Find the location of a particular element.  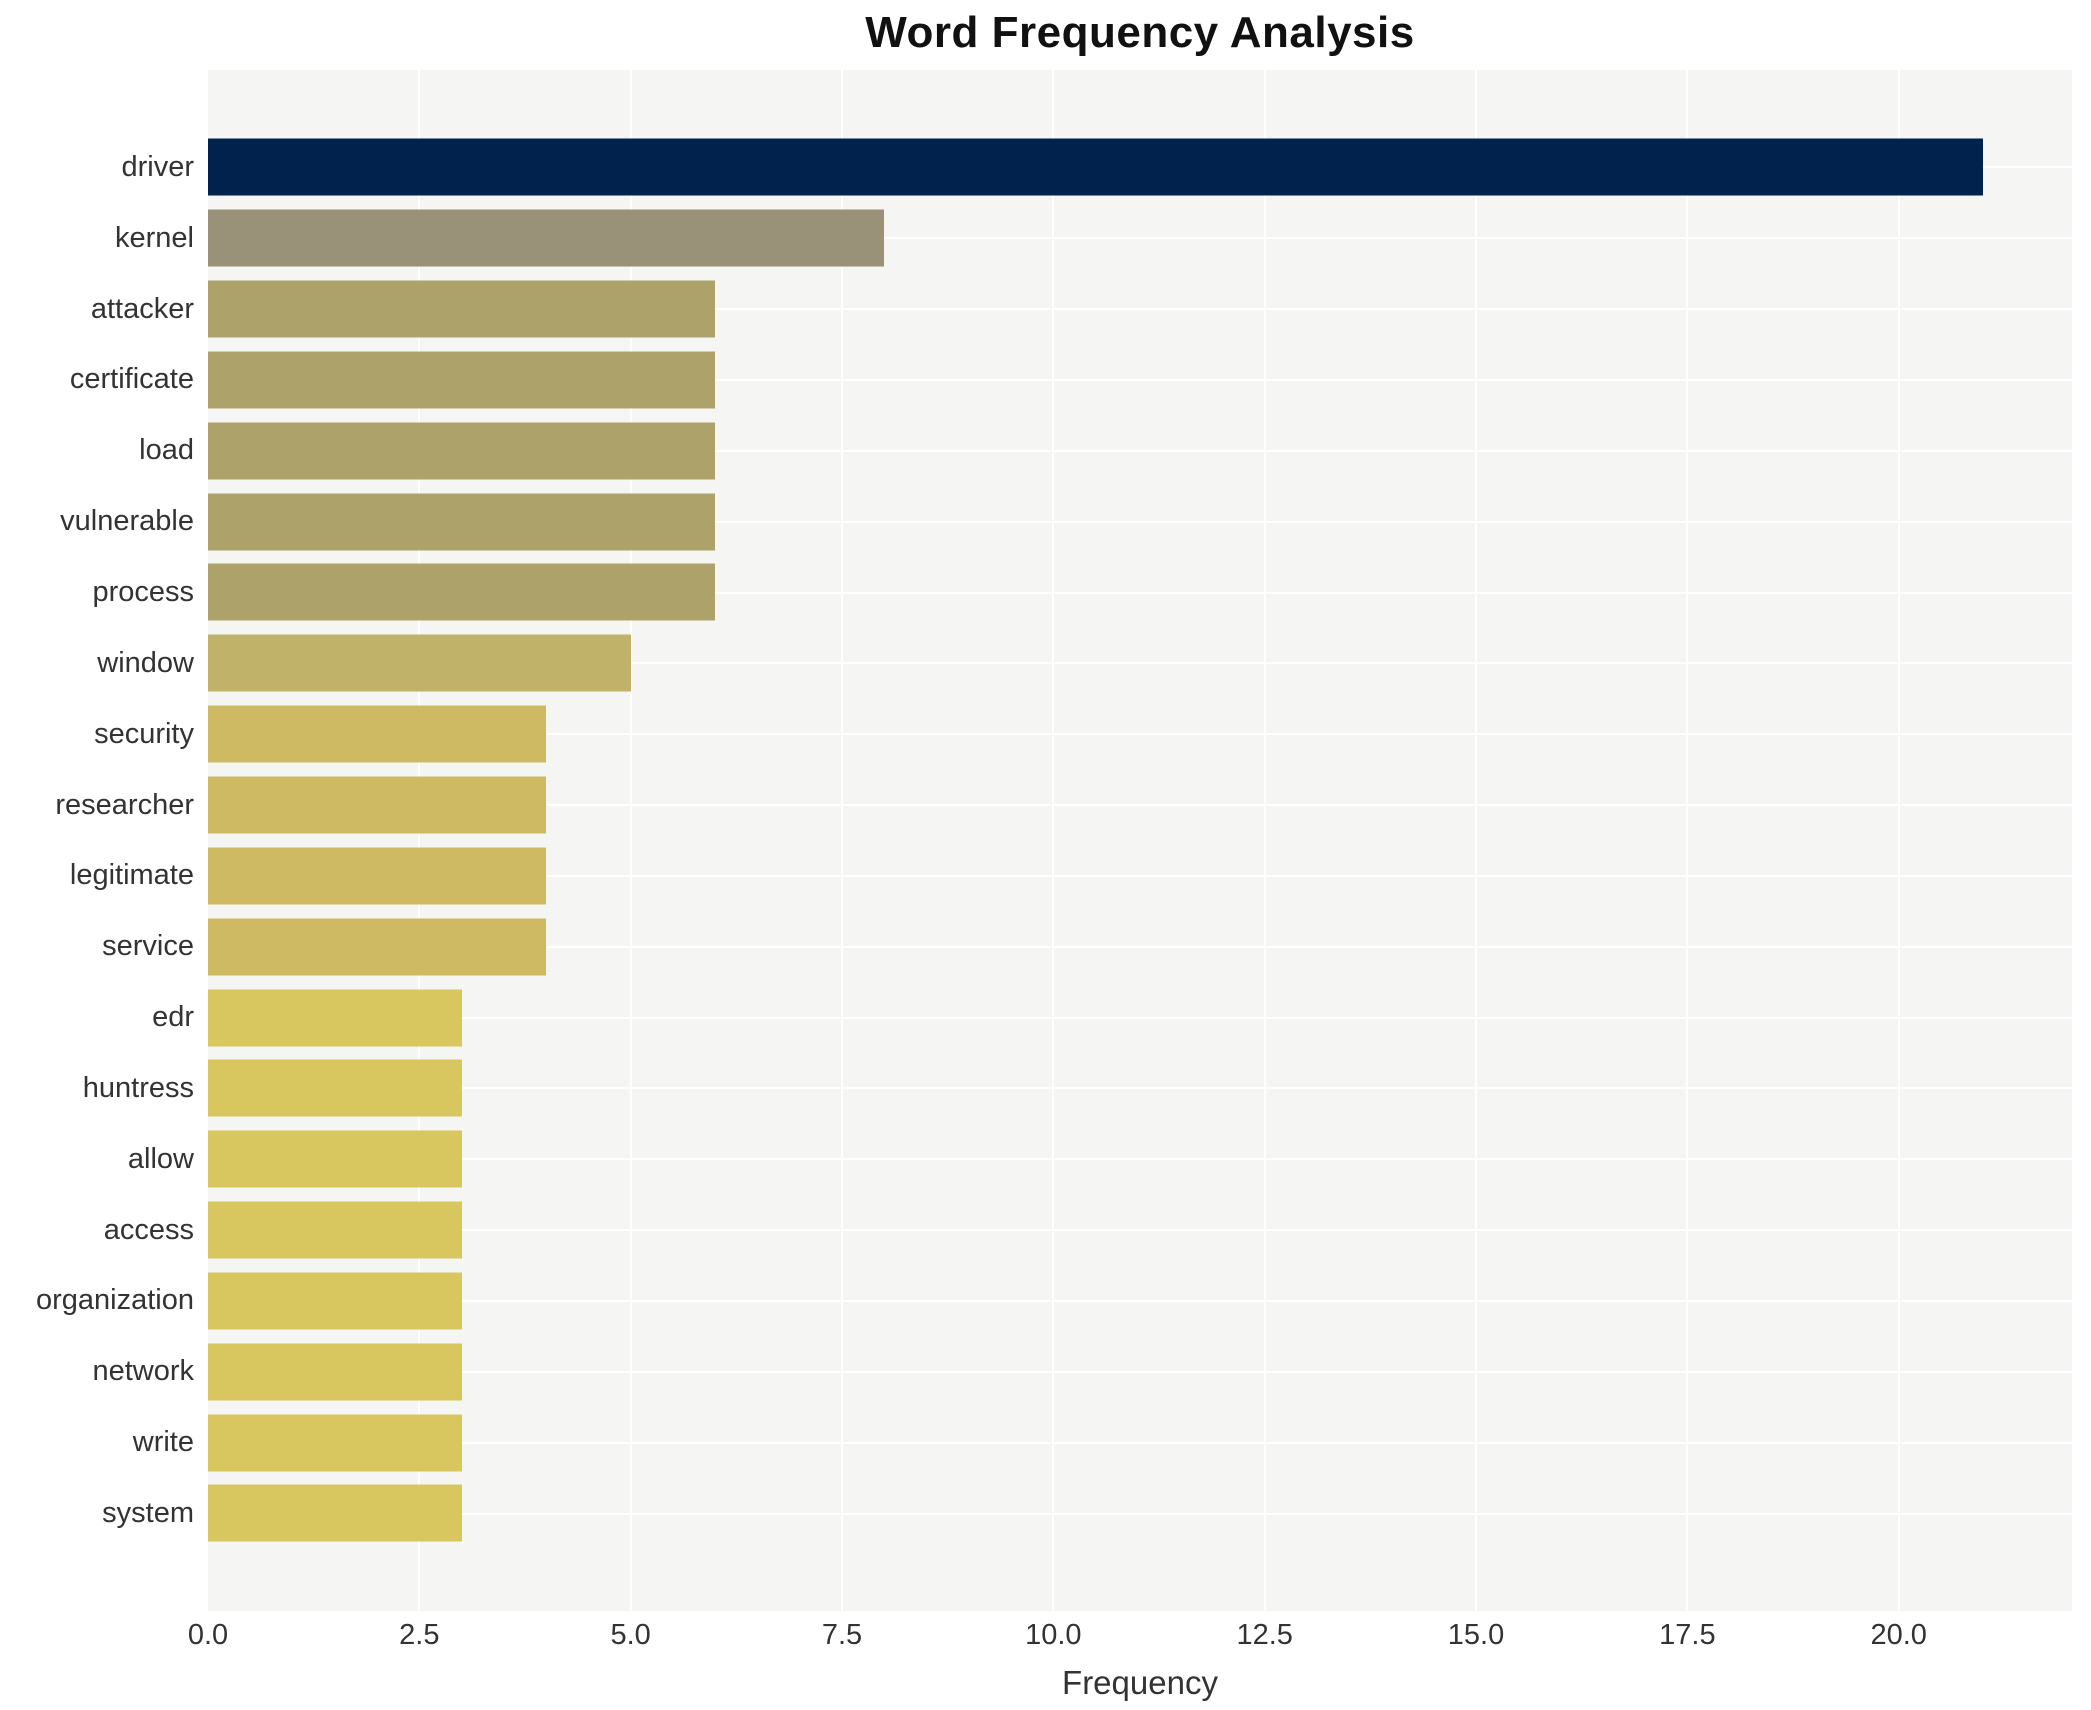

bar-row-access: access is located at coordinates (1036, 1230).